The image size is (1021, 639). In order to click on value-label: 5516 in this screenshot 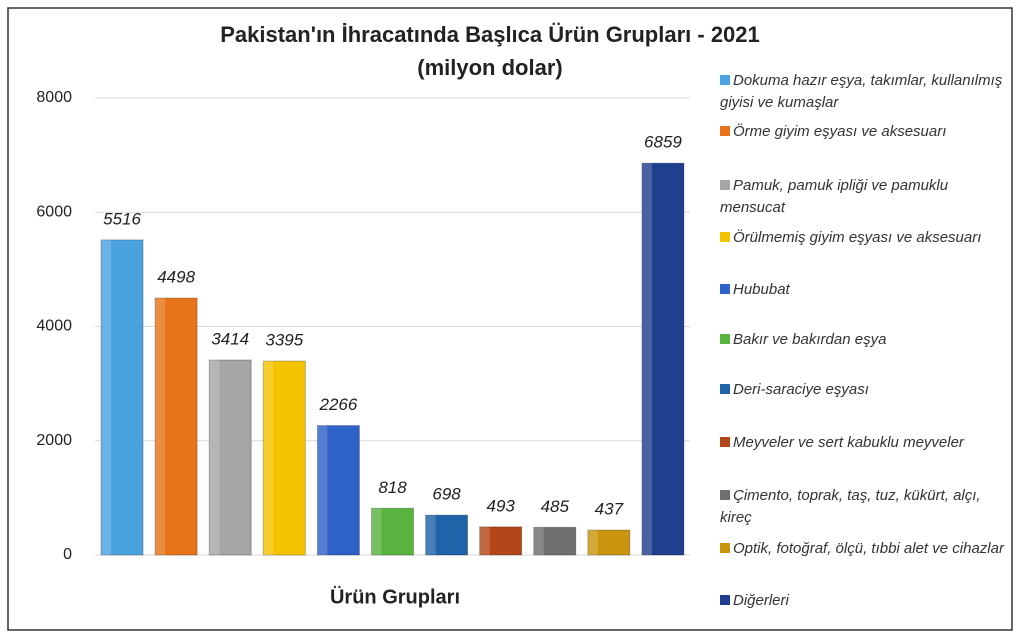, I will do `click(122, 218)`.